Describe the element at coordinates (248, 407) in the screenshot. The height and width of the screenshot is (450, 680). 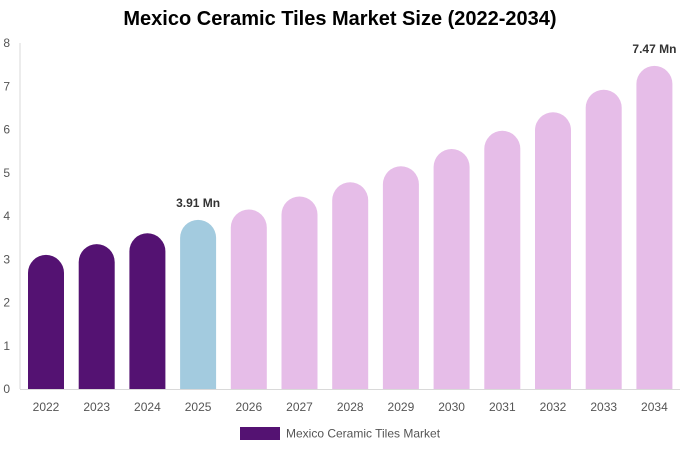
I see `x-tick-label: 2026` at that location.